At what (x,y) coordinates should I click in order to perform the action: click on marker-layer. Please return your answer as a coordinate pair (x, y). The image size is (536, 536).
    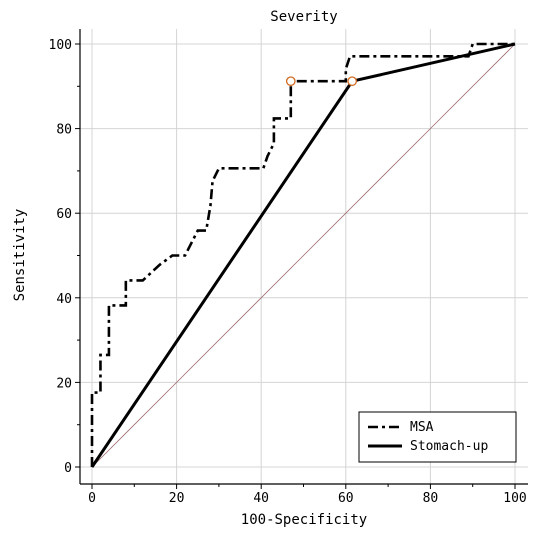
    Looking at the image, I should click on (321, 81).